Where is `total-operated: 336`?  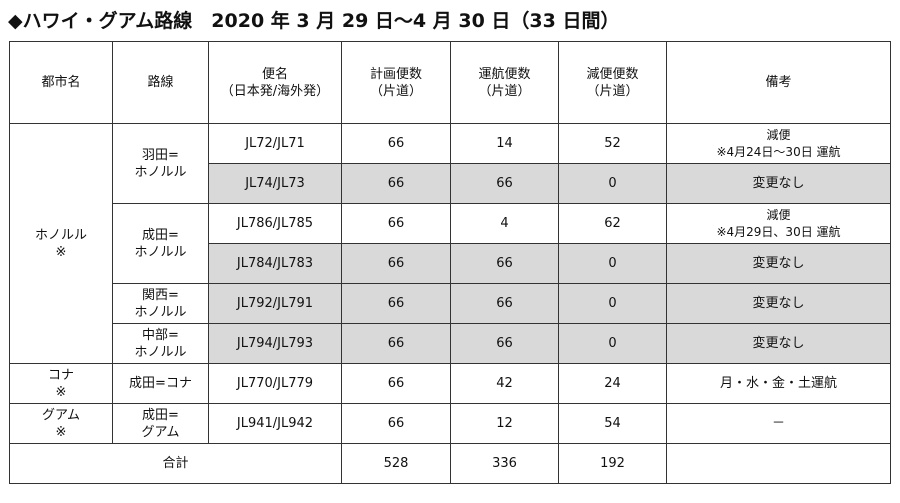
total-operated: 336 is located at coordinates (504, 463).